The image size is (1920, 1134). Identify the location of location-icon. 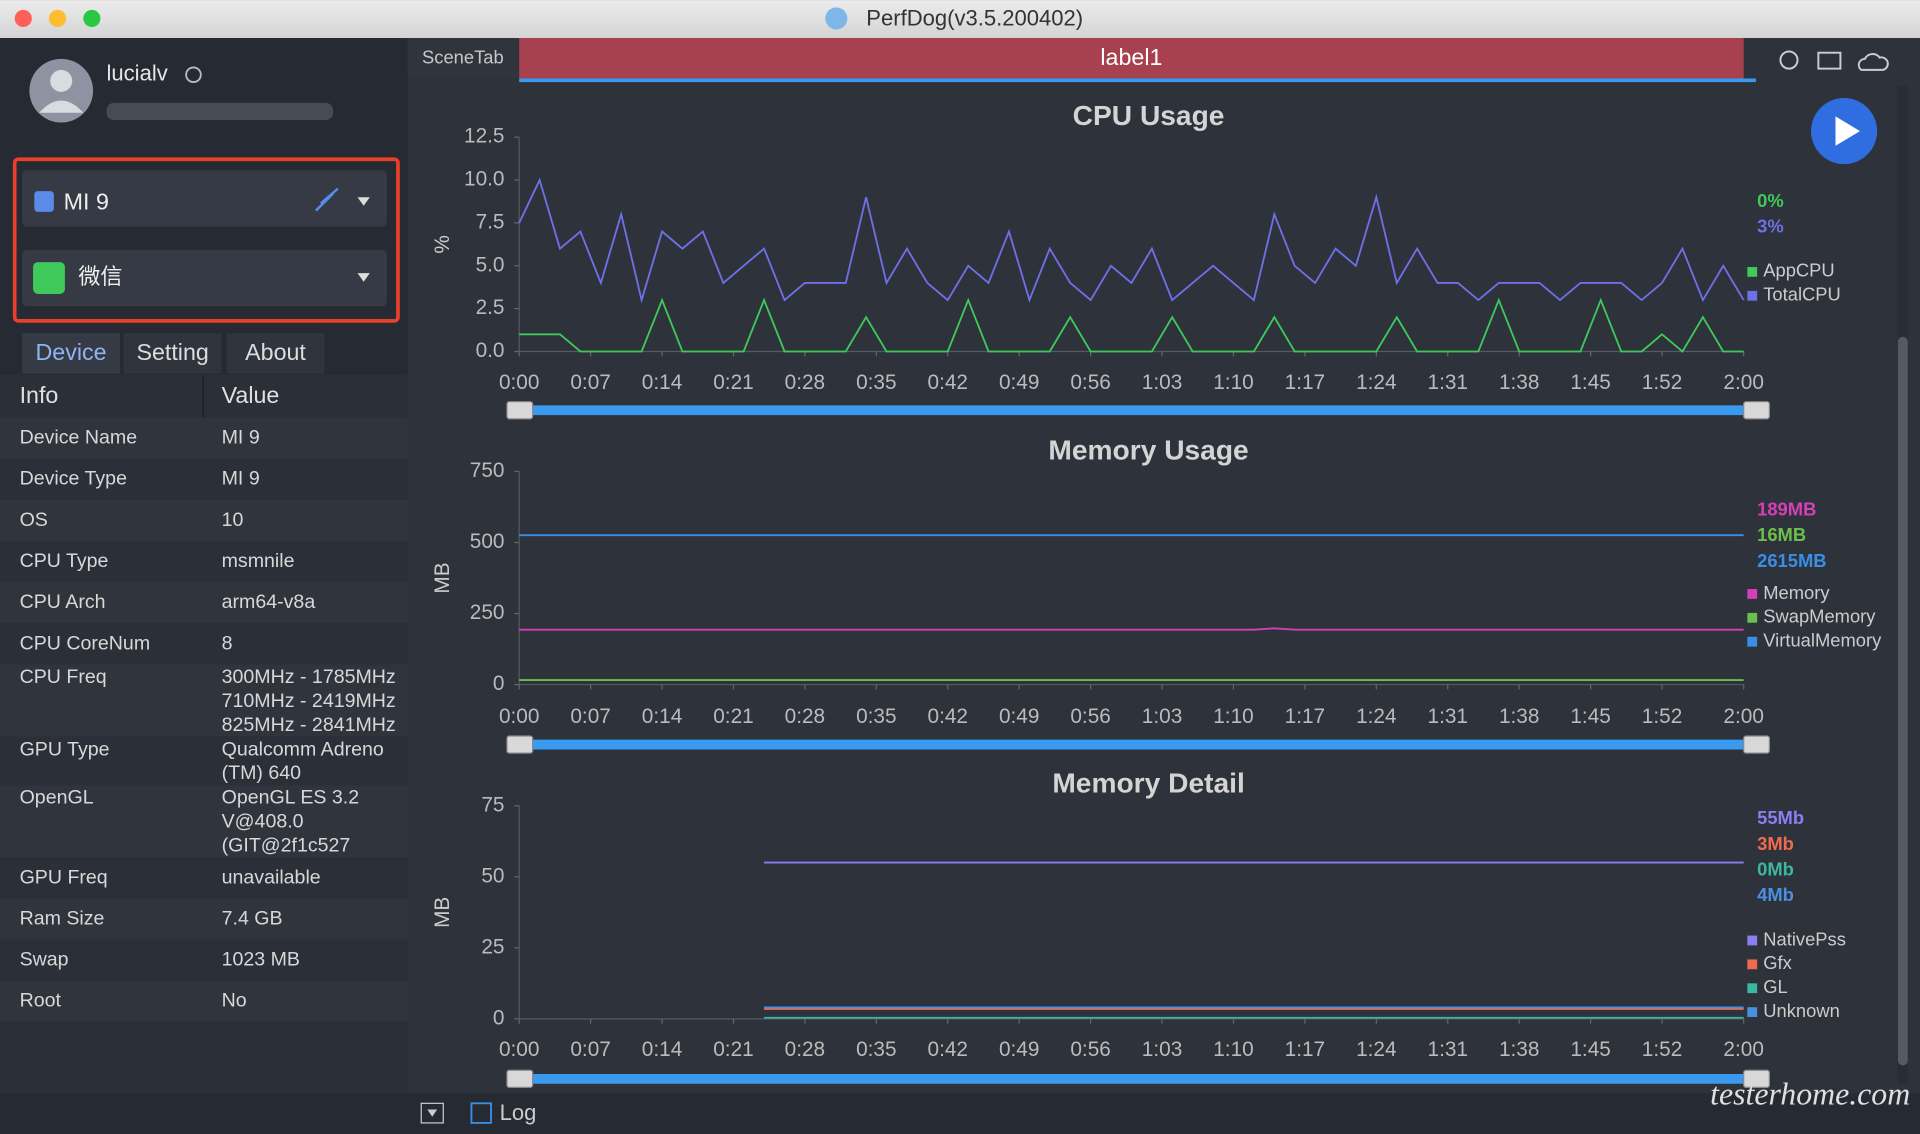
(1789, 60).